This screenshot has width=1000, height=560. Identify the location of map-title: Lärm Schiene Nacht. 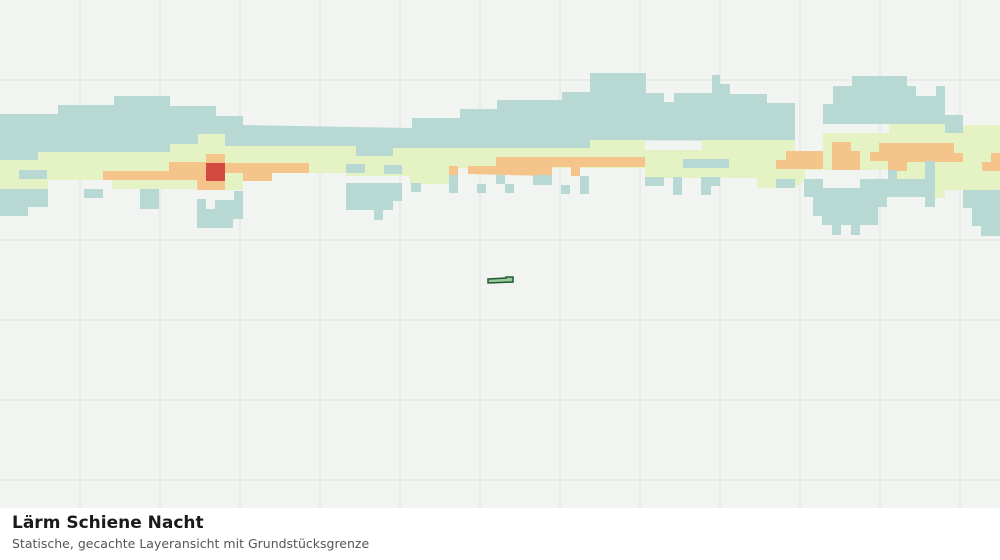
(108, 523).